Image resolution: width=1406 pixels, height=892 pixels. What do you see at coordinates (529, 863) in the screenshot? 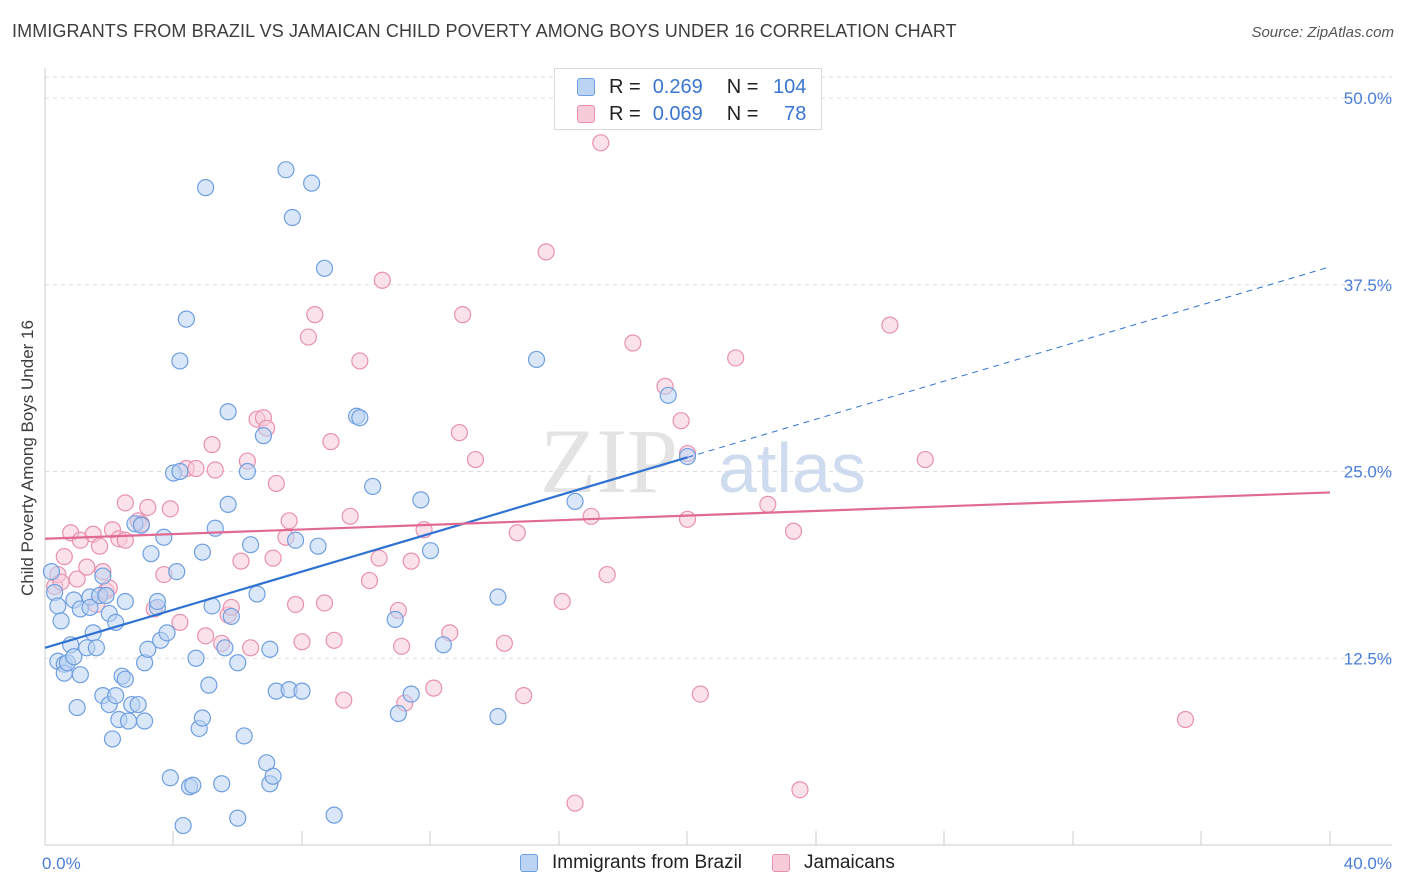
I see `brazil-swatch` at bounding box center [529, 863].